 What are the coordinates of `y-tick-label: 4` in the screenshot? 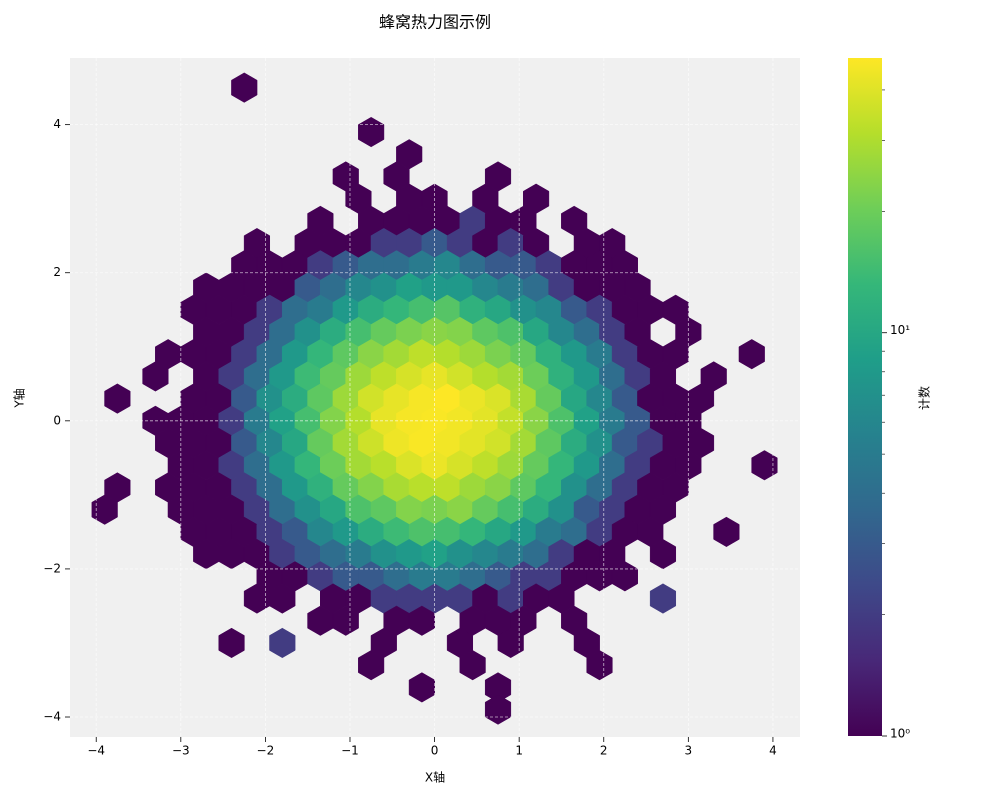 It's located at (57, 124).